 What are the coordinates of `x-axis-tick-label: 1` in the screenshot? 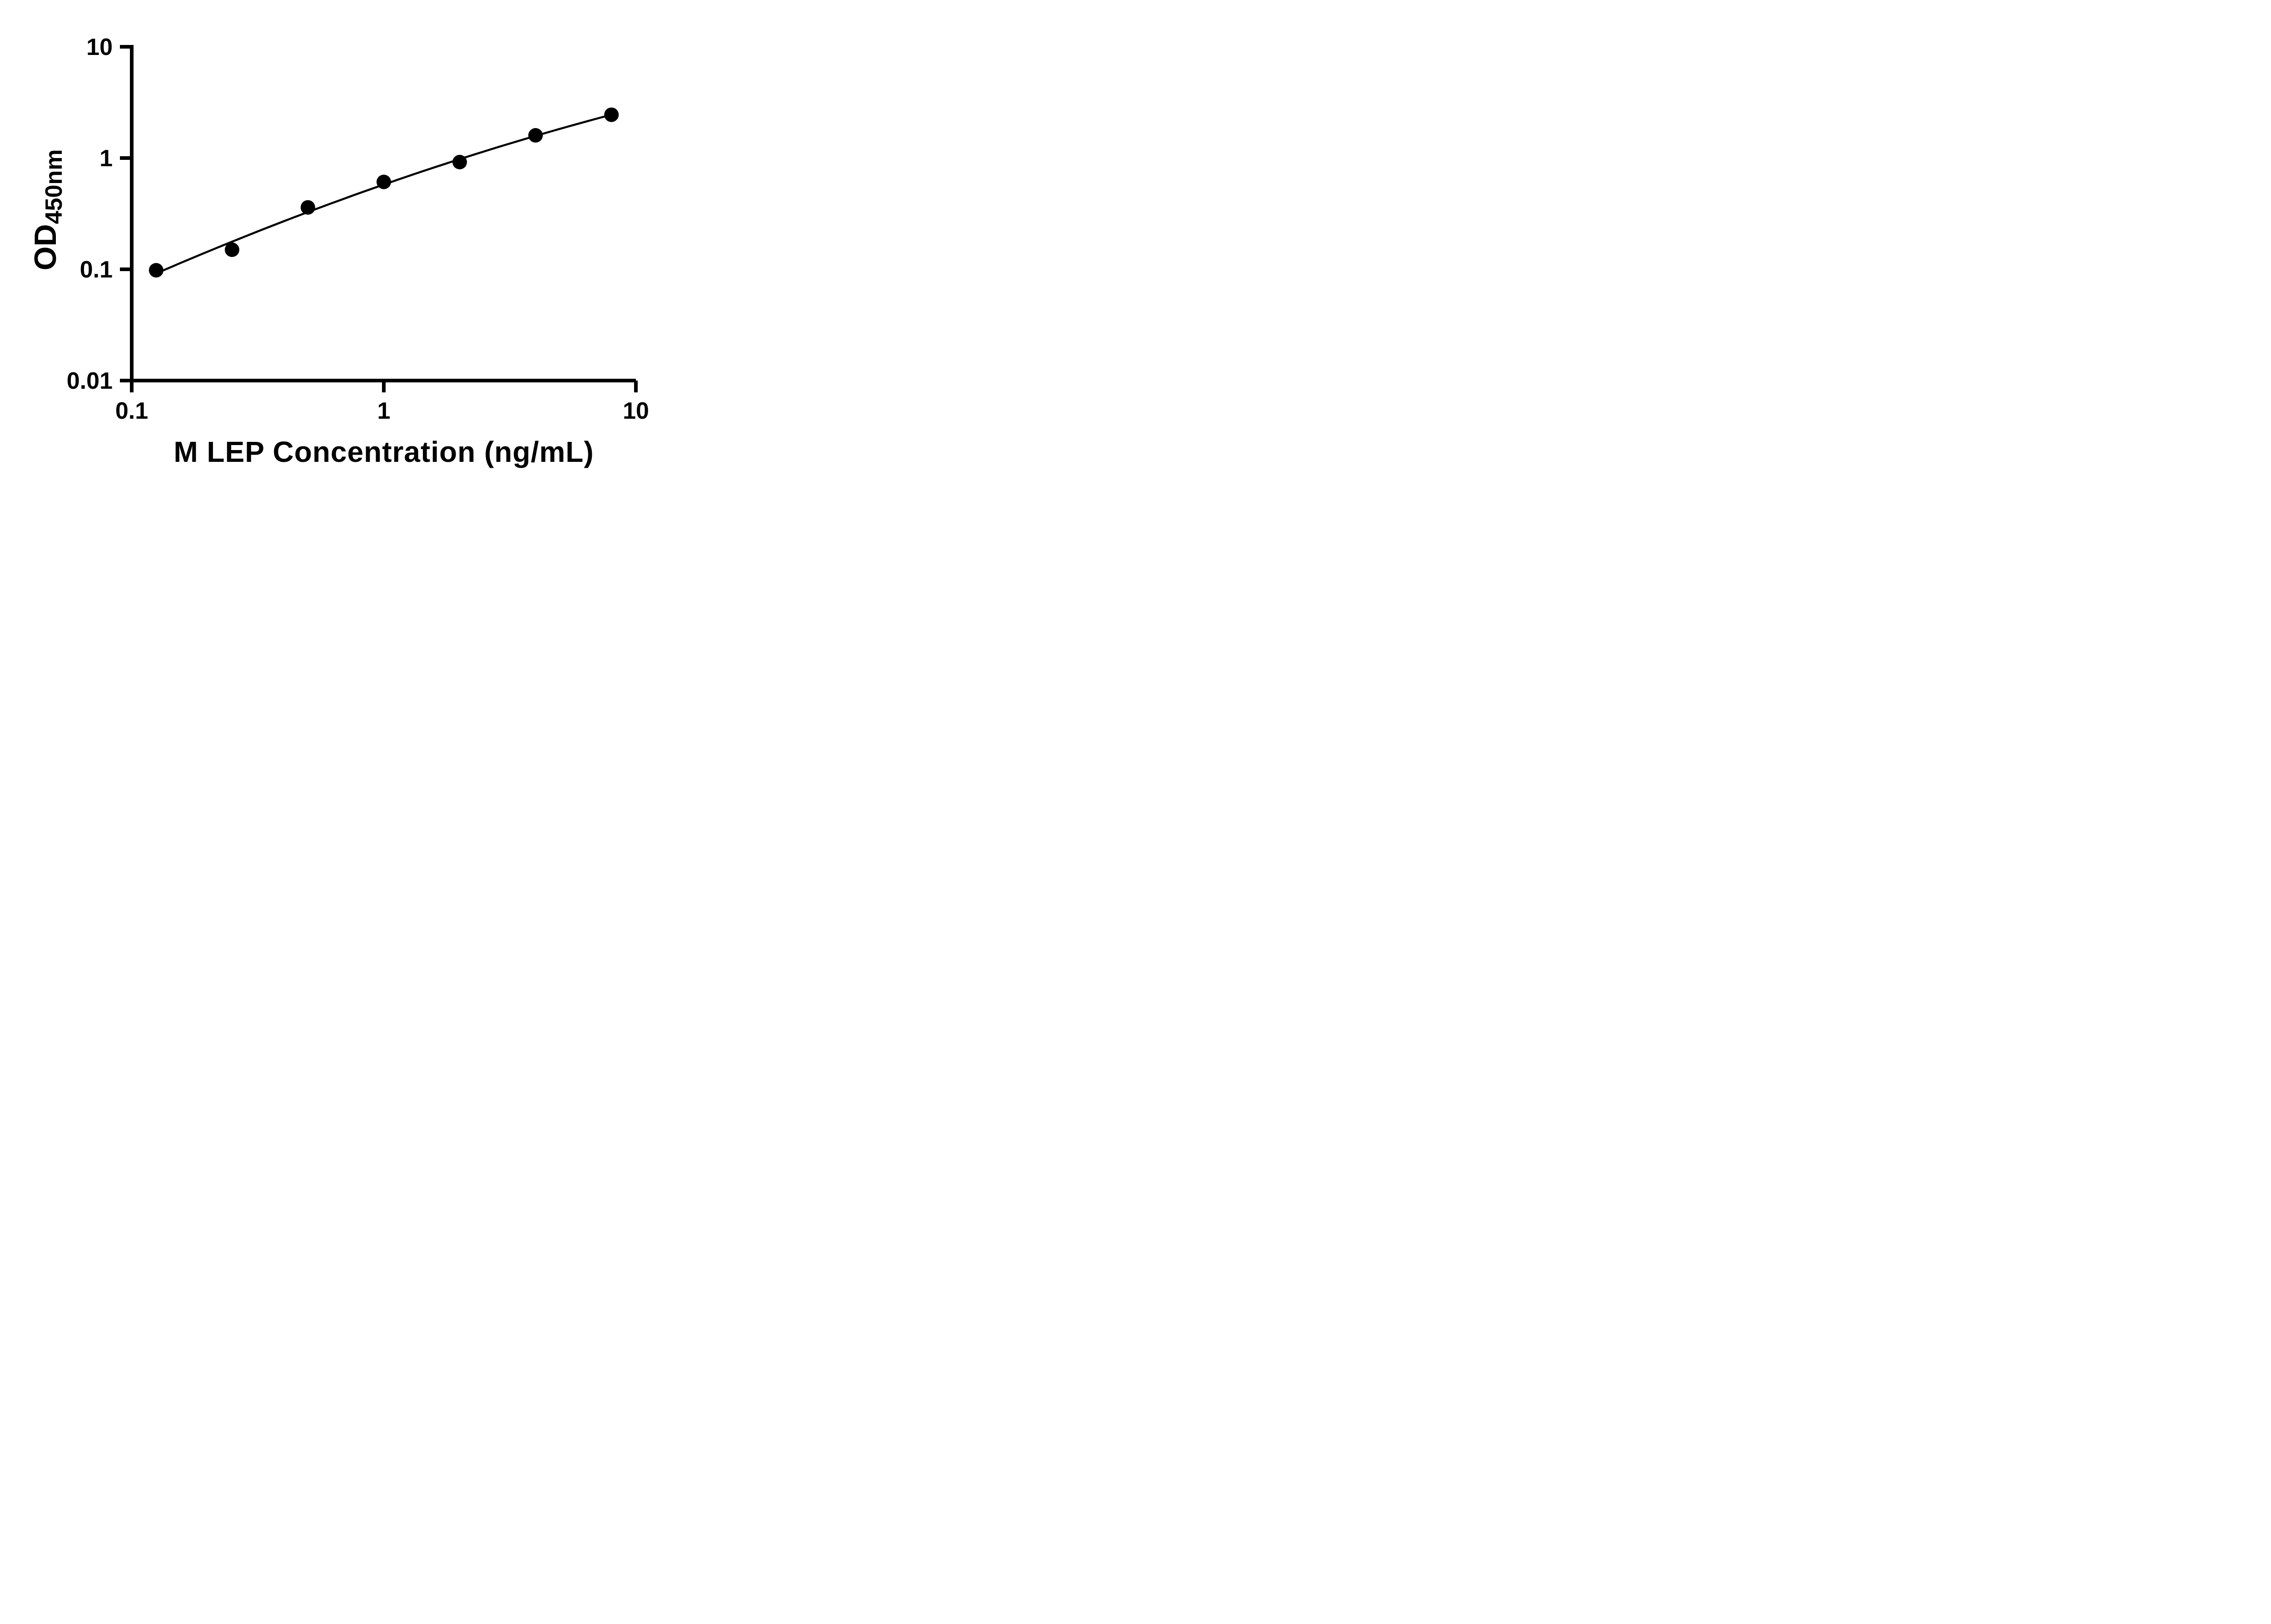 It's located at (384, 411).